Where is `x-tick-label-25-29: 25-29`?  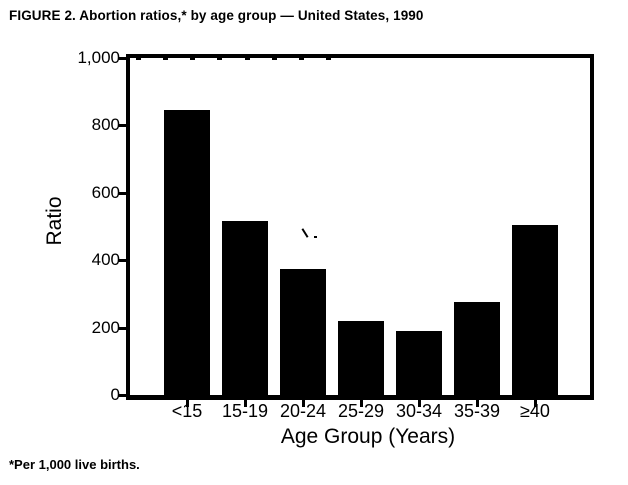
x-tick-label-25-29: 25-29 is located at coordinates (361, 411).